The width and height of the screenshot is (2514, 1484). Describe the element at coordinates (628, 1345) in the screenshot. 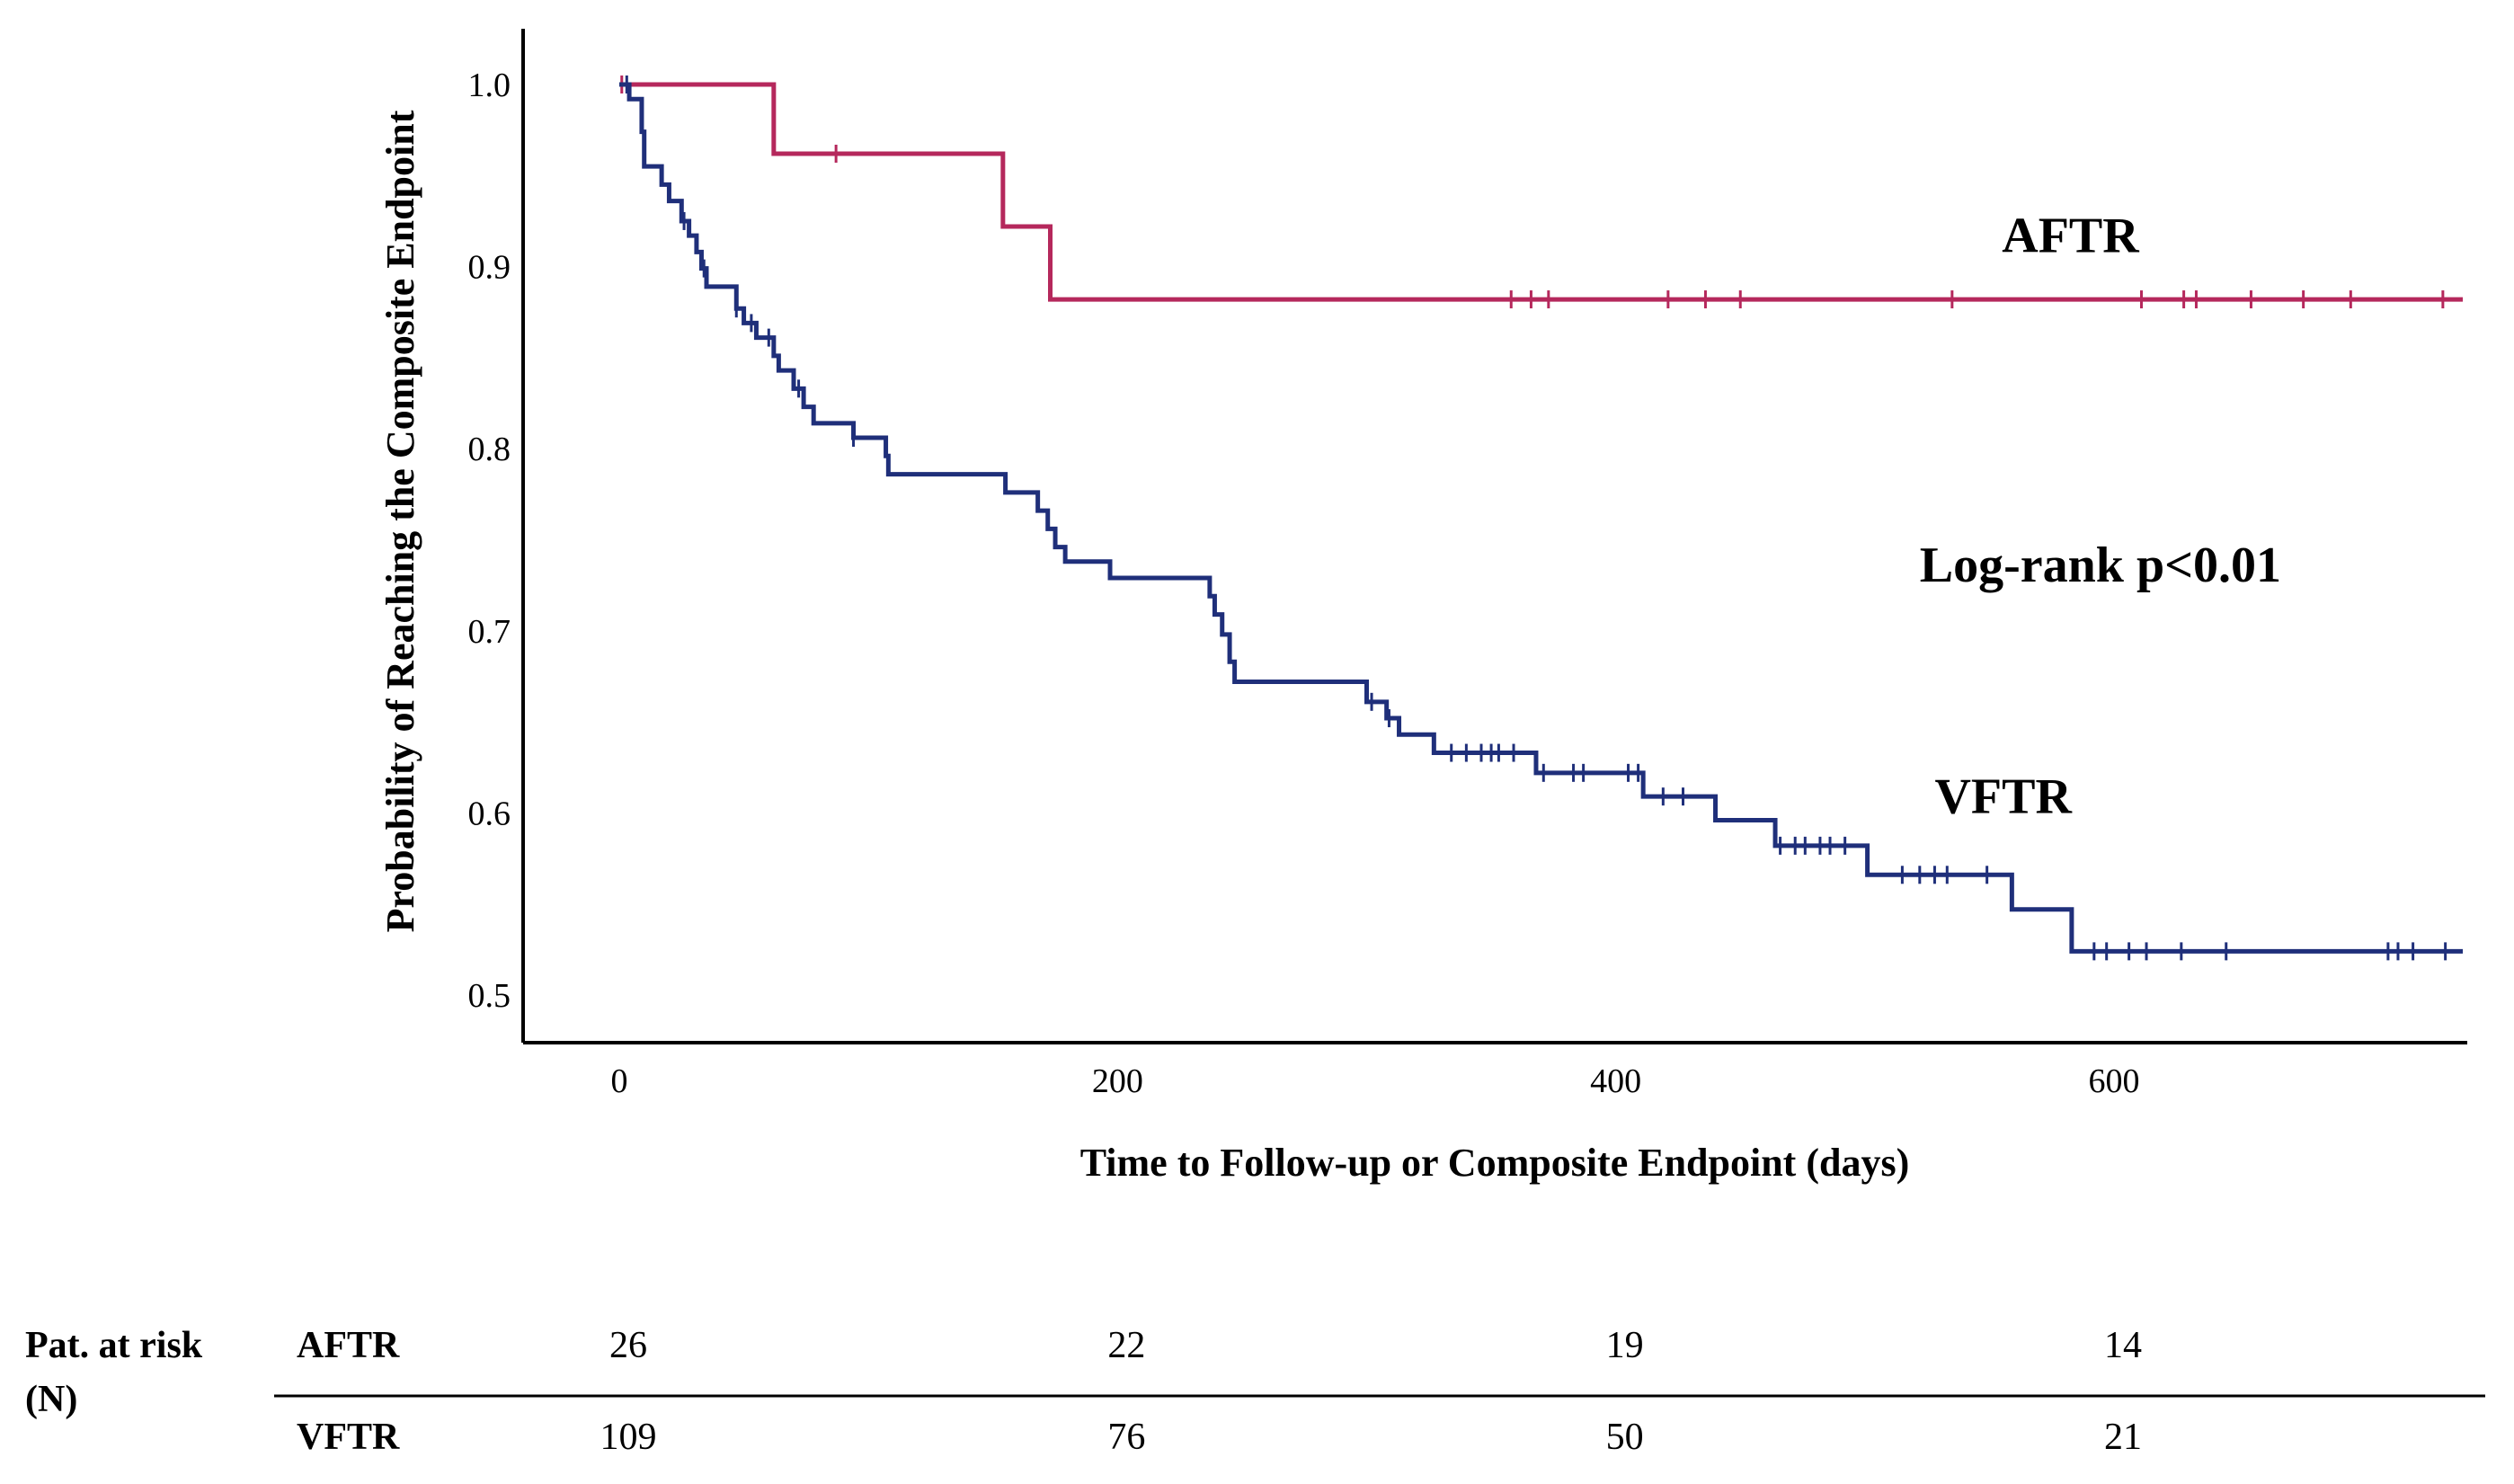

I see `risk-value: 26` at that location.